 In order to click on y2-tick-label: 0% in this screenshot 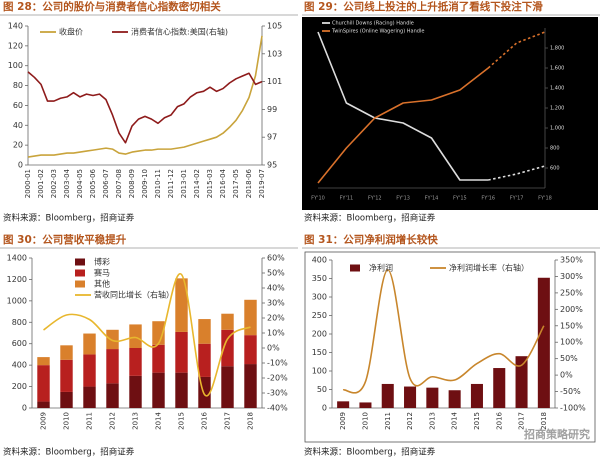, I will do `click(273, 348)`.